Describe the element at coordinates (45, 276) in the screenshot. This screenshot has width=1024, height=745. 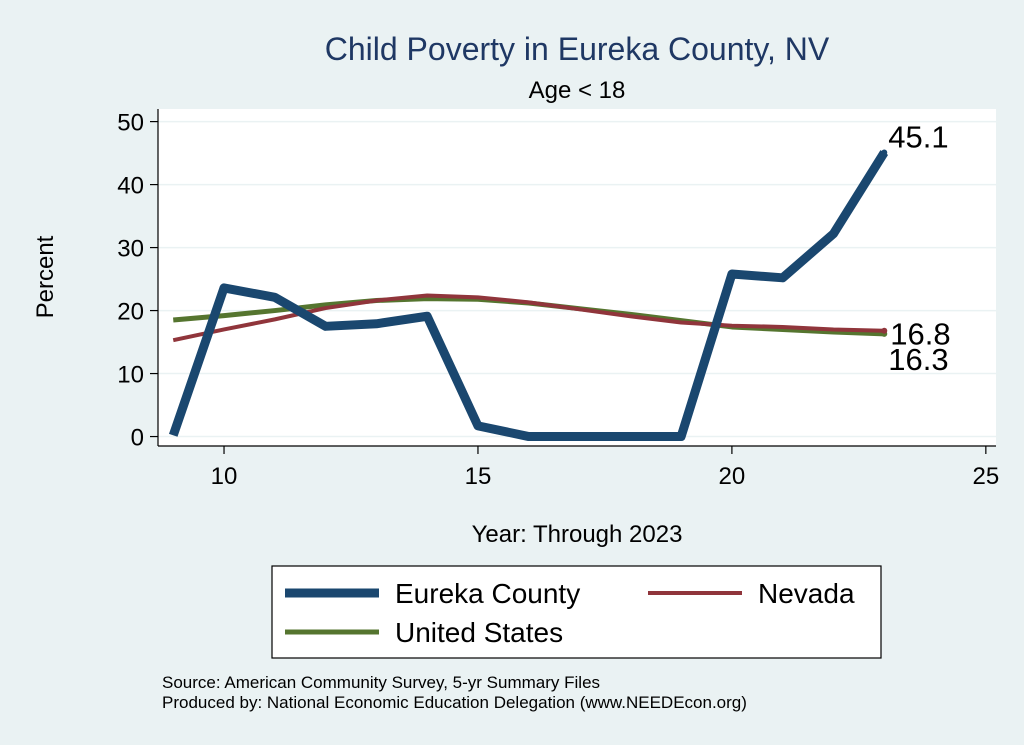
I see `y-axis-title: Percent` at that location.